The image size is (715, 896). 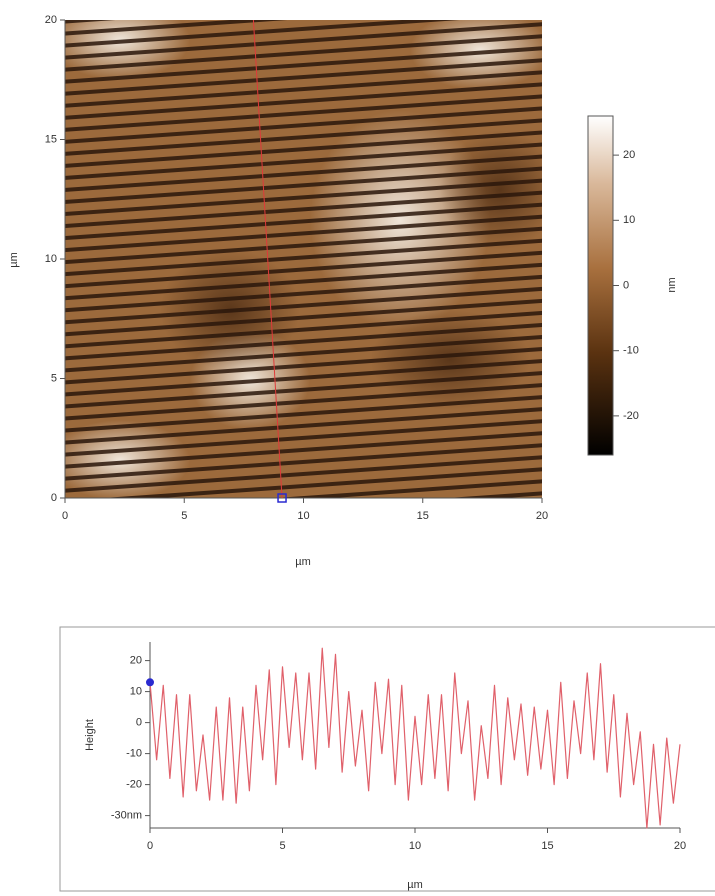 I want to click on profile-marker, so click(x=282, y=498).